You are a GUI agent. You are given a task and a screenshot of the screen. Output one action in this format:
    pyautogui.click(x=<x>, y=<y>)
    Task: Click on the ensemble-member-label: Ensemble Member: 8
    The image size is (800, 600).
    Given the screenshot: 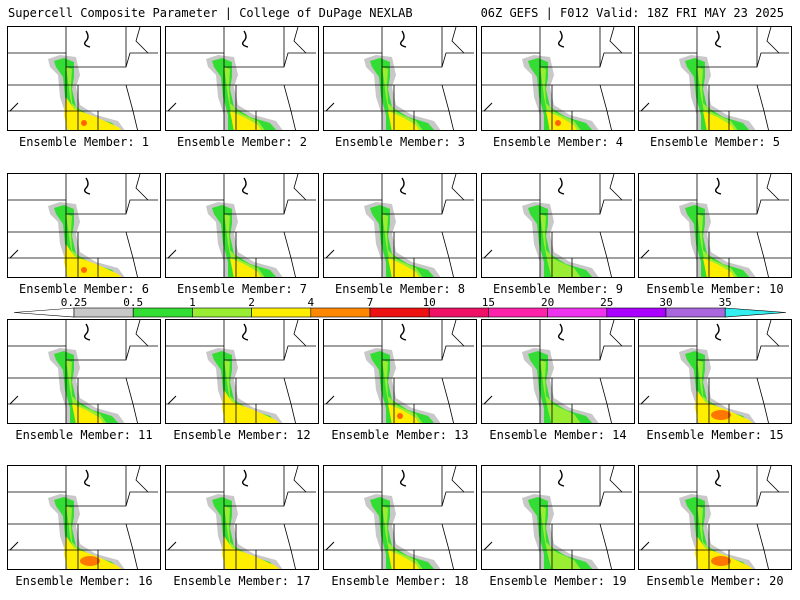 What is the action you would take?
    pyautogui.click(x=400, y=289)
    